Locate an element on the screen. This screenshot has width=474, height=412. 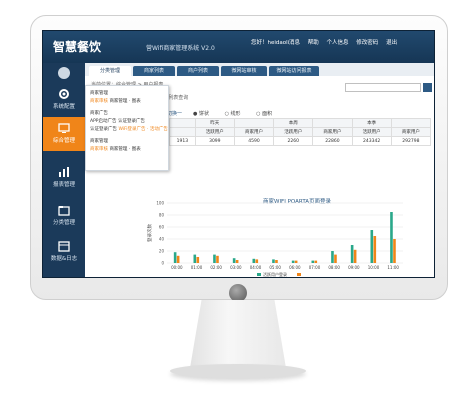
popup-extra: WiFi登录广告 · 活动广告 is located at coordinates (143, 129).